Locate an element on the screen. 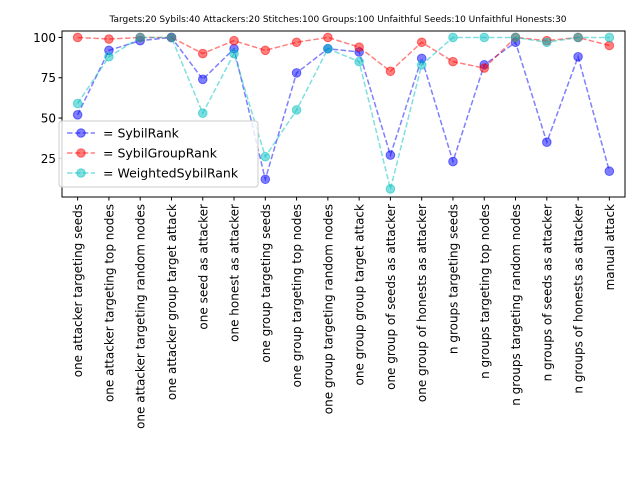 The width and height of the screenshot is (640, 480). legend-item: = SybilGroupRank is located at coordinates (142, 153).